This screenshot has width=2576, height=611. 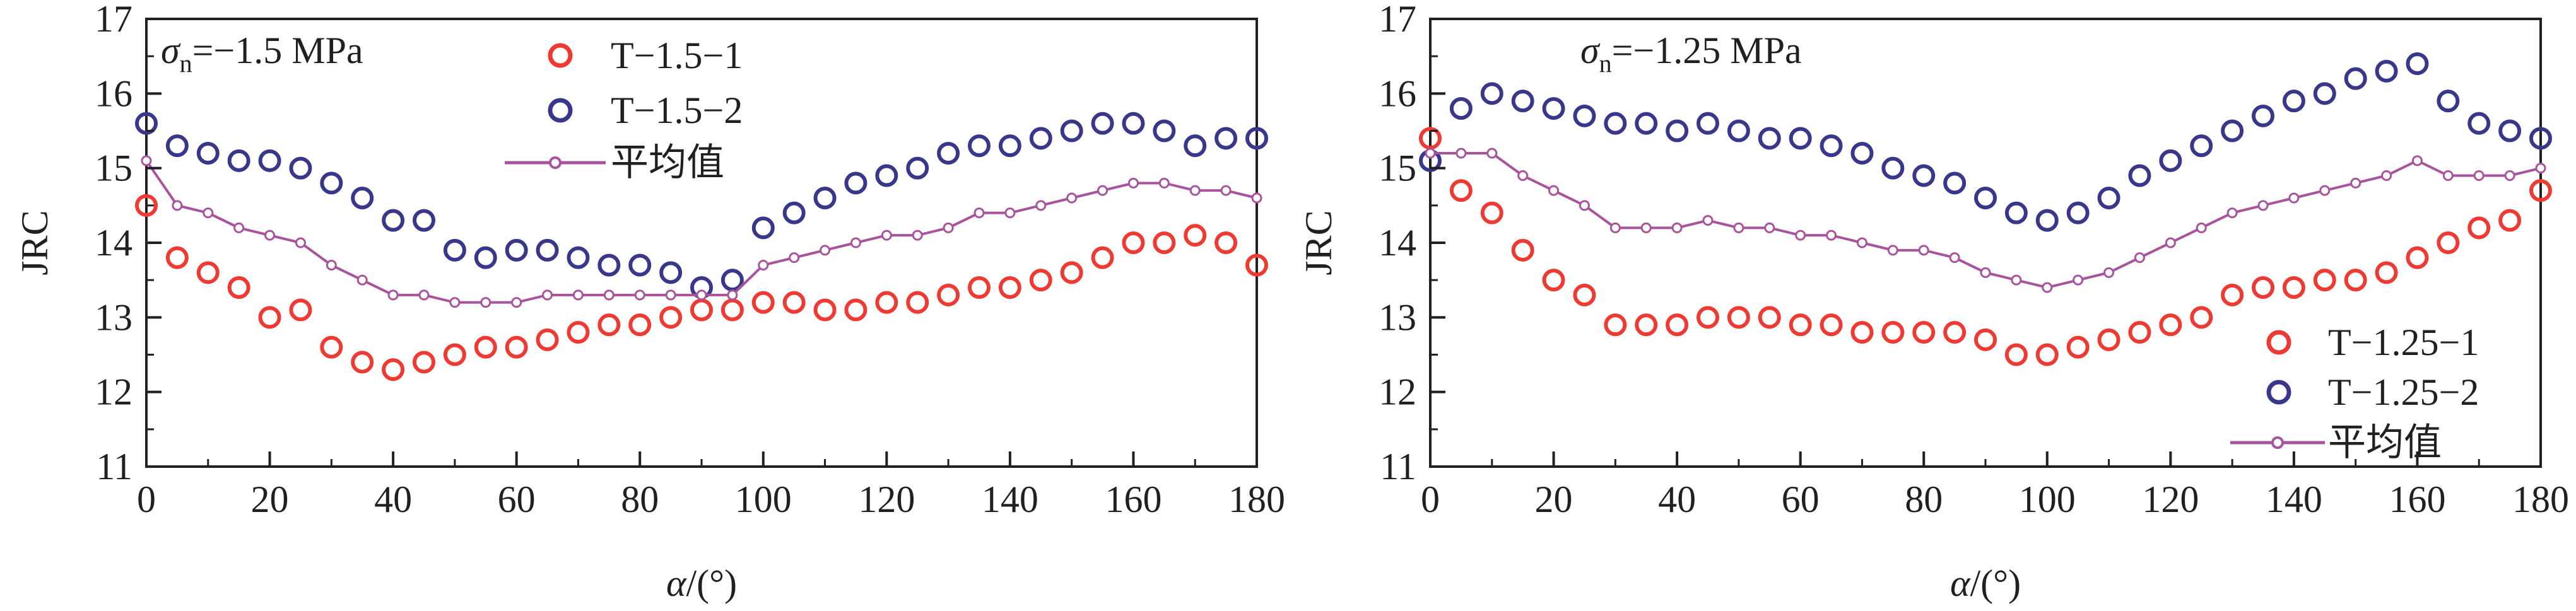 What do you see at coordinates (1691, 54) in the screenshot?
I see `stress-annotation: σn=−1.25 MPa` at bounding box center [1691, 54].